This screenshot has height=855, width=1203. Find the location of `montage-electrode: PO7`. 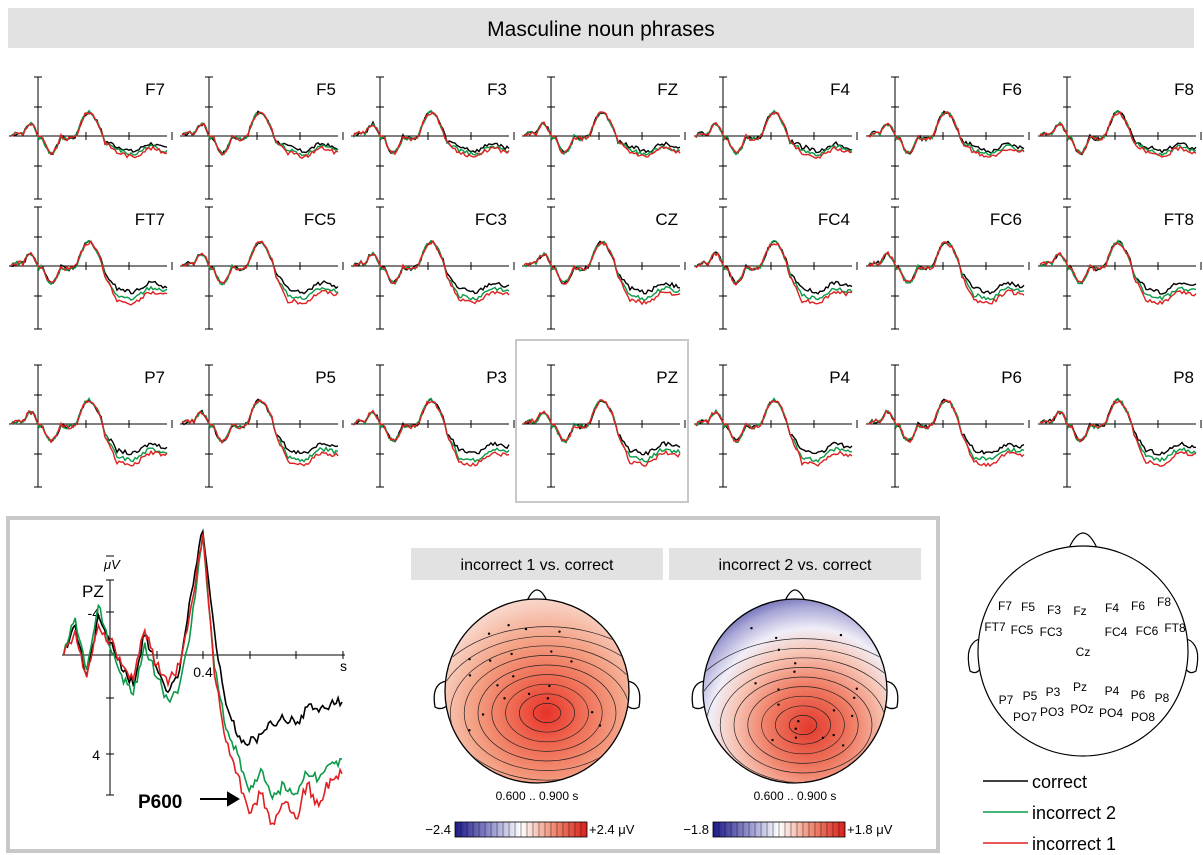

montage-electrode: PO7 is located at coordinates (1025, 717).